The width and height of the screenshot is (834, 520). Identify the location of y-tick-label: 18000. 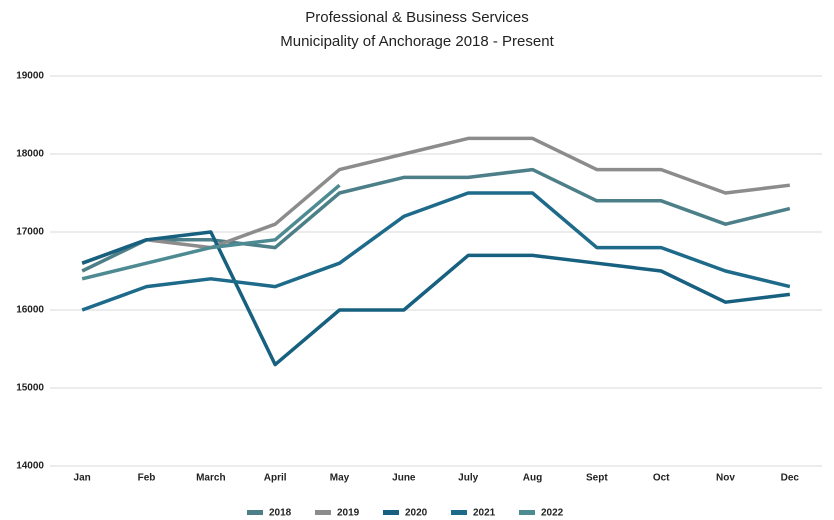
(30, 154).